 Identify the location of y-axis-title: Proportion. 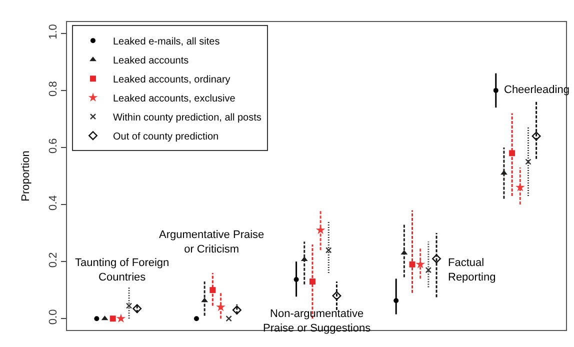
(26, 176).